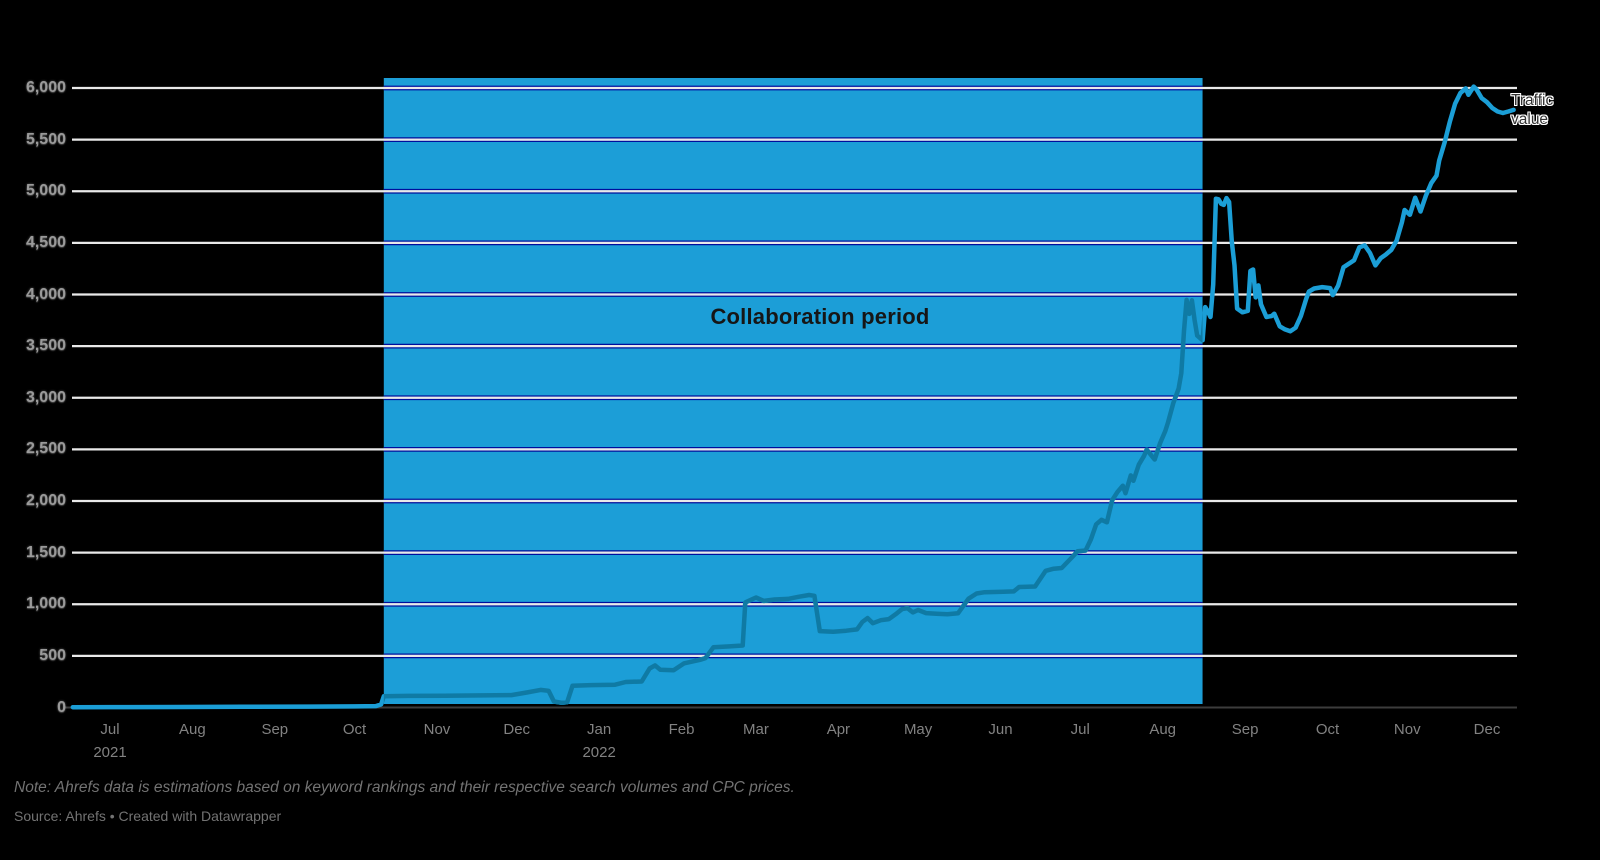  What do you see at coordinates (1530, 119) in the screenshot?
I see `series-label-line2: value` at bounding box center [1530, 119].